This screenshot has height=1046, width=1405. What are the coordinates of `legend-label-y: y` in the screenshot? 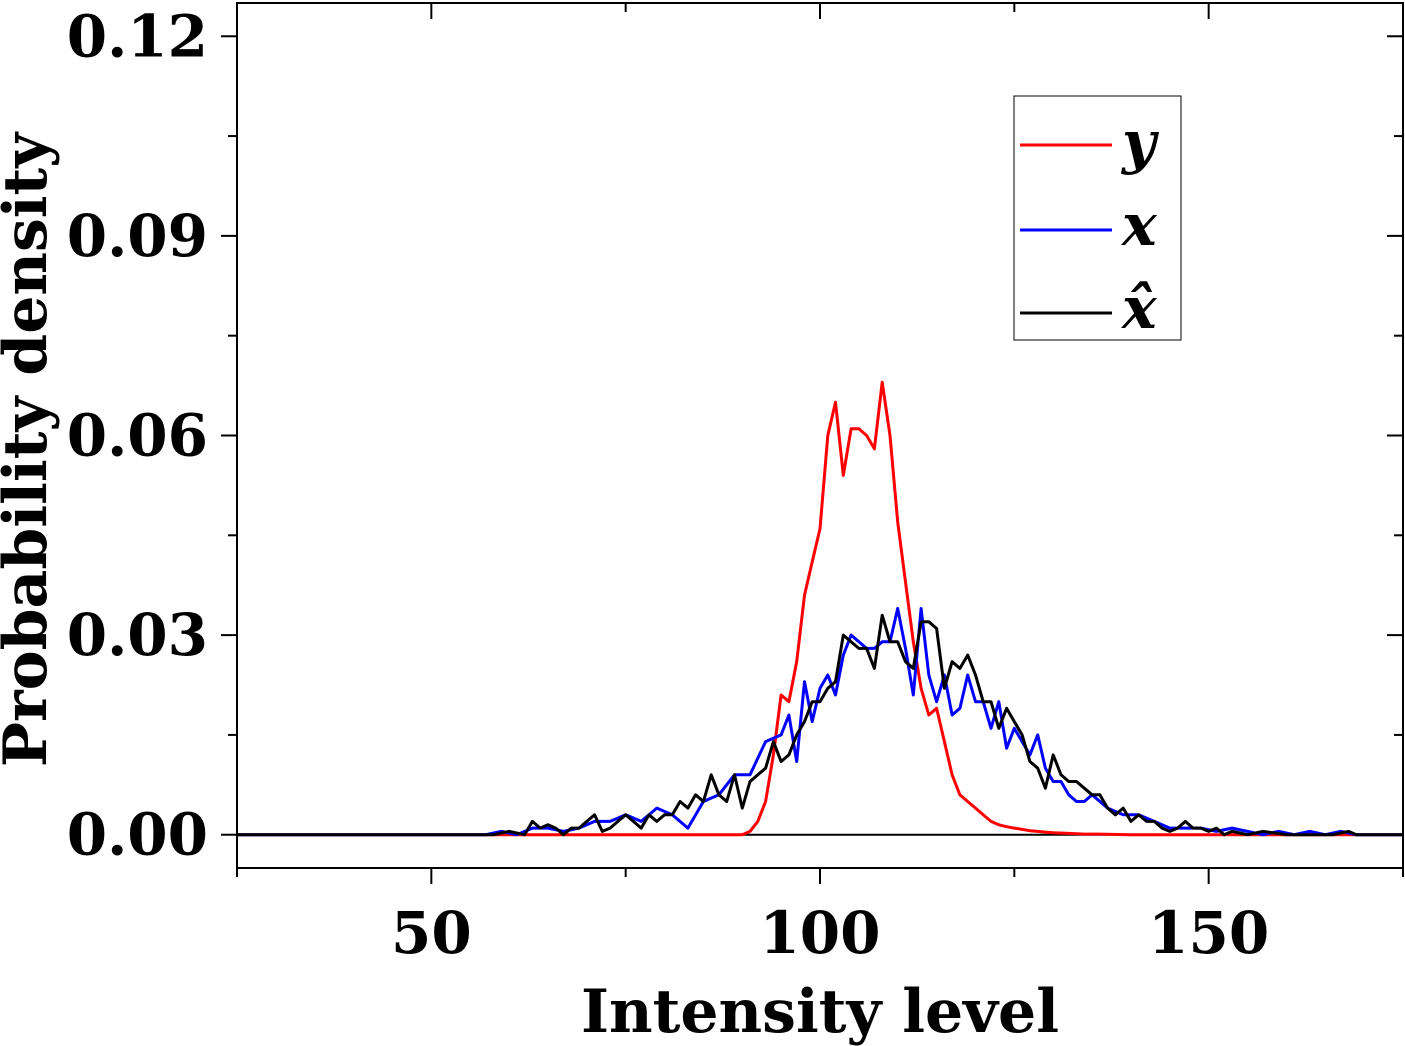 It's located at (1140, 142).